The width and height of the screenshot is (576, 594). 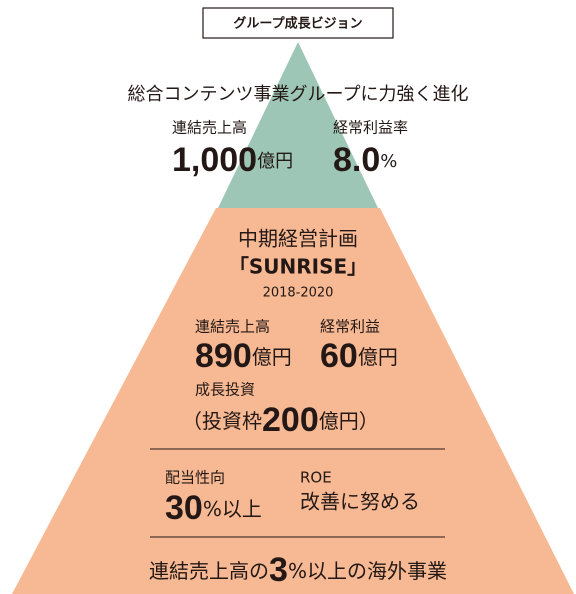 I want to click on plan-name: 「SUNRISE」, so click(x=298, y=267).